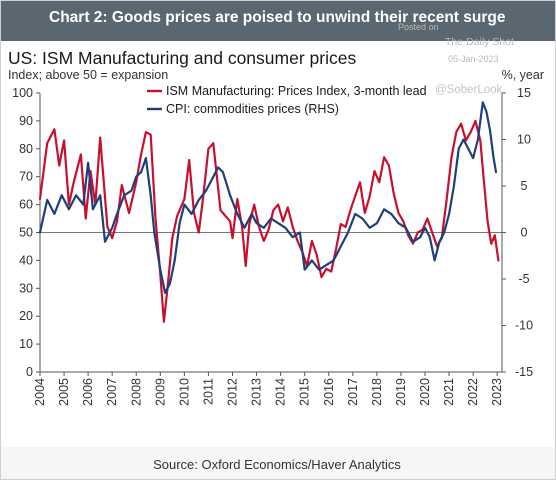  I want to click on x-tick-label: 2013, so click(257, 392).